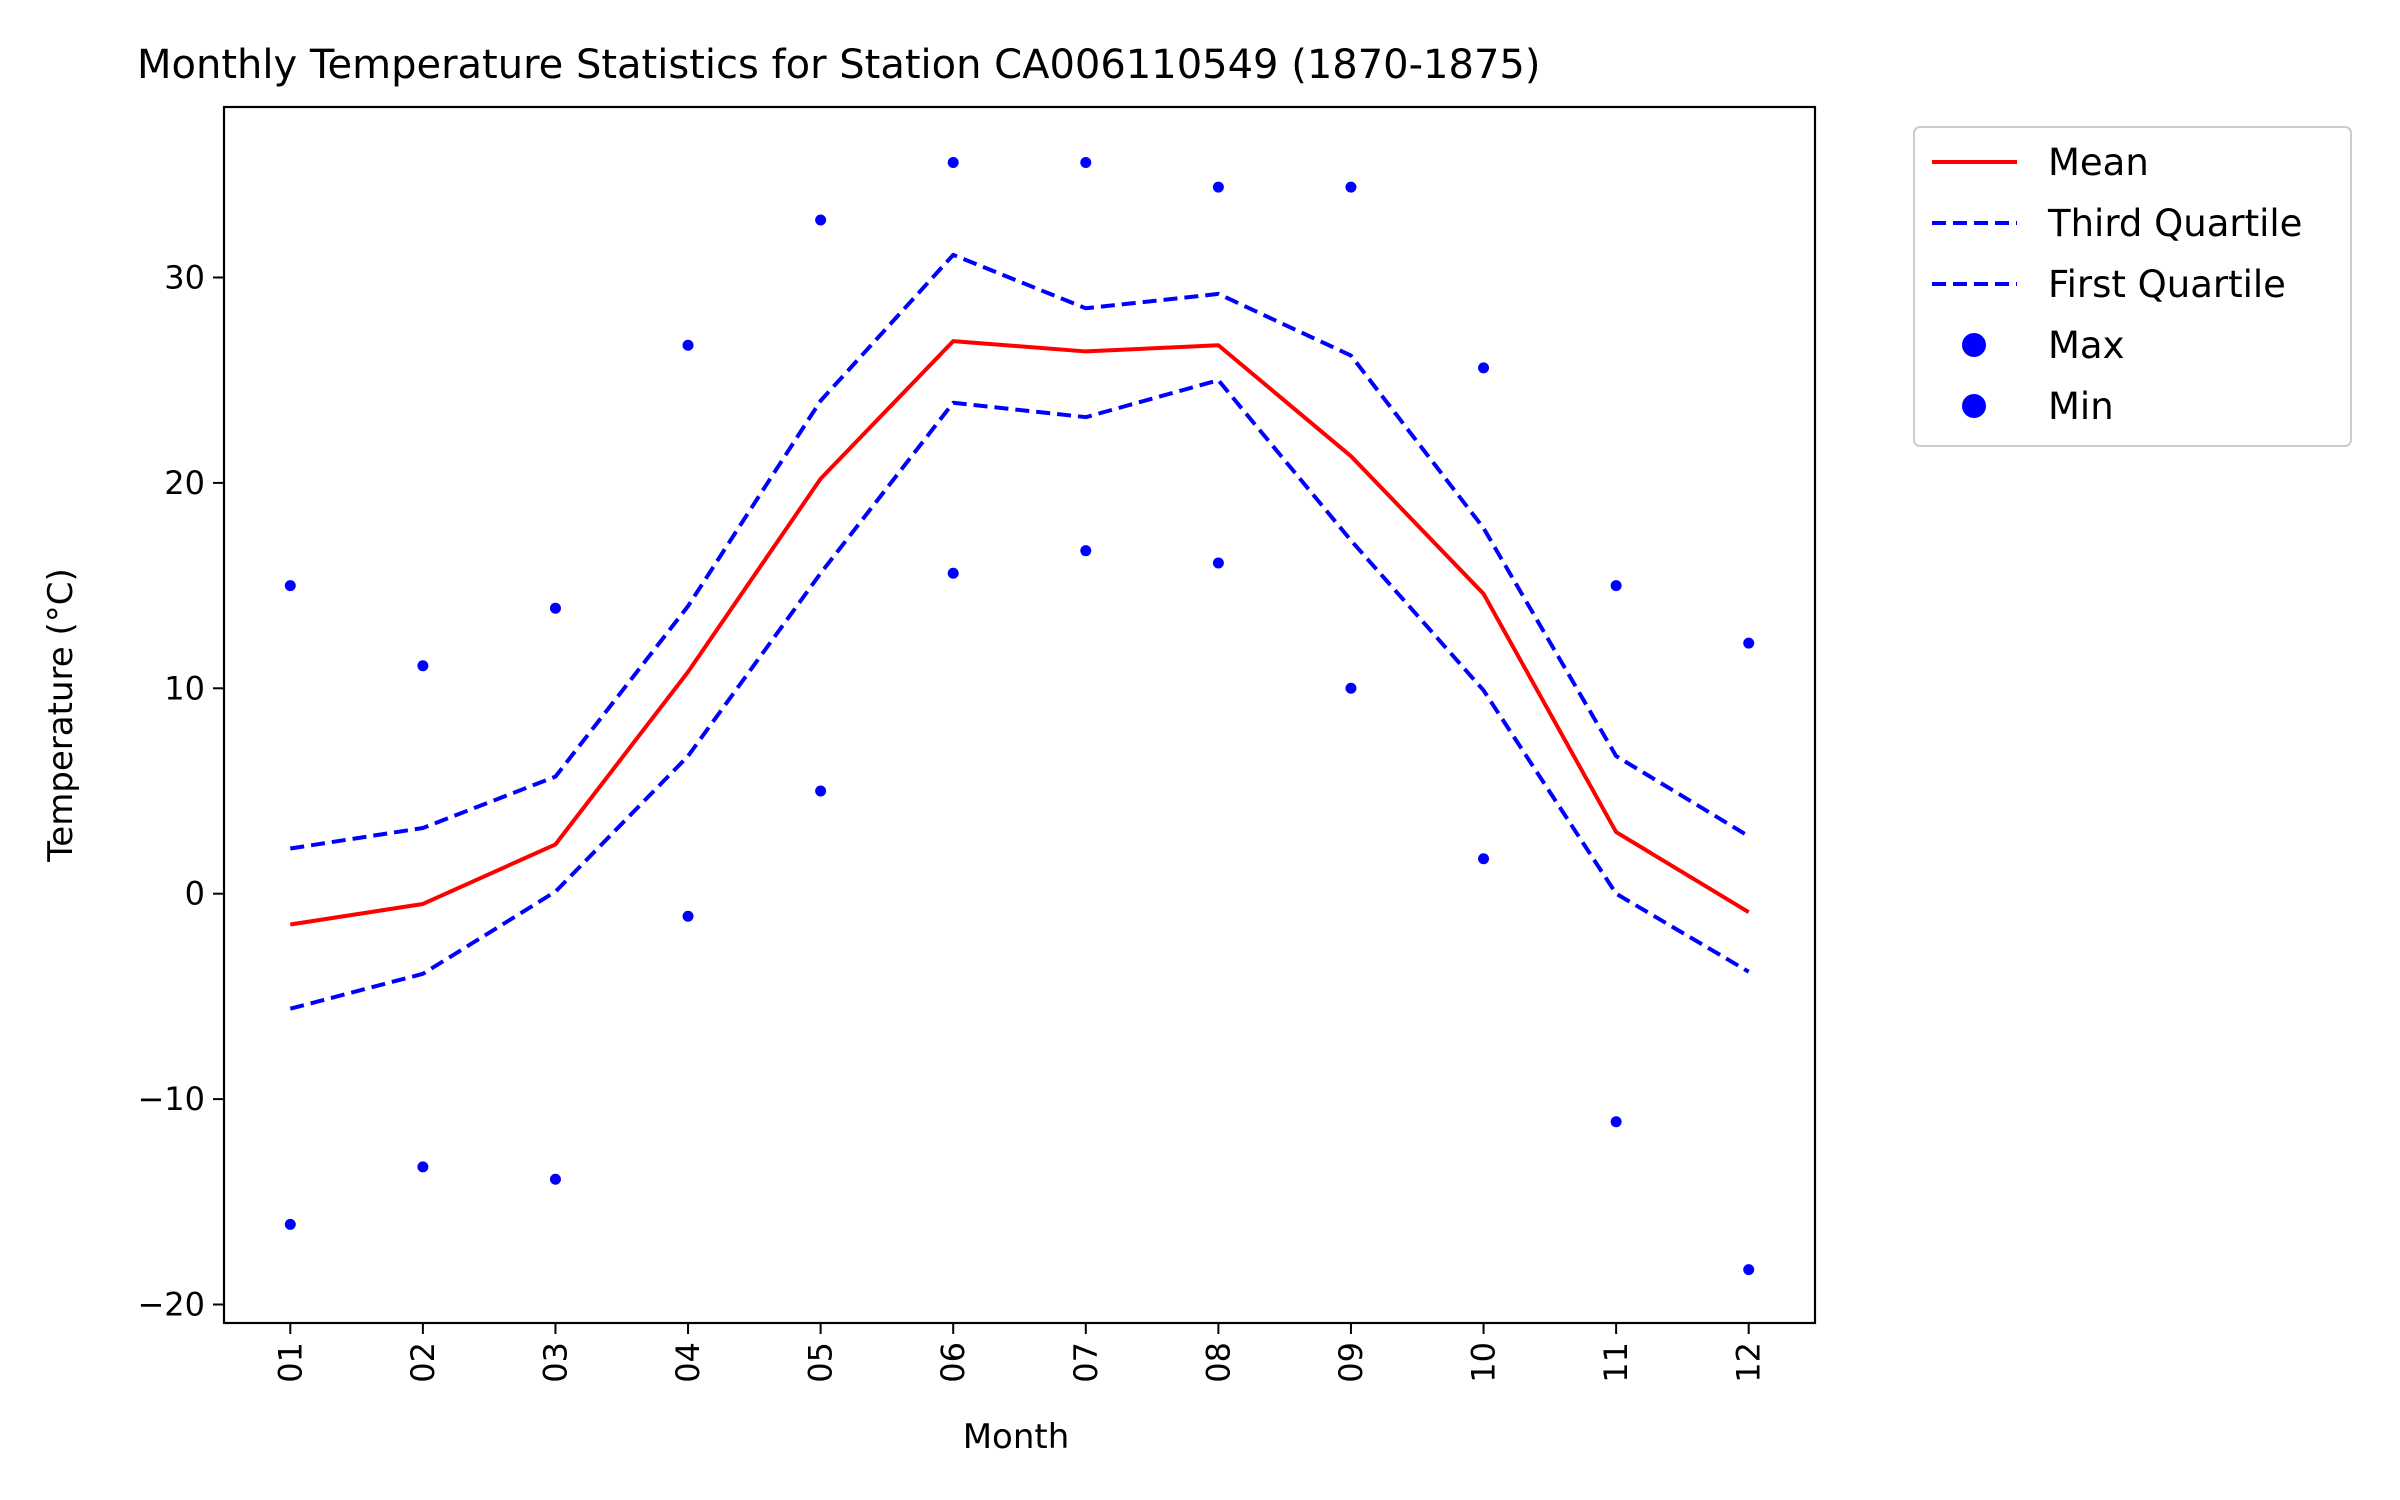 Image resolution: width=2400 pixels, height=1500 pixels. Describe the element at coordinates (1218, 1362) in the screenshot. I see `x-tick-label: 08` at that location.